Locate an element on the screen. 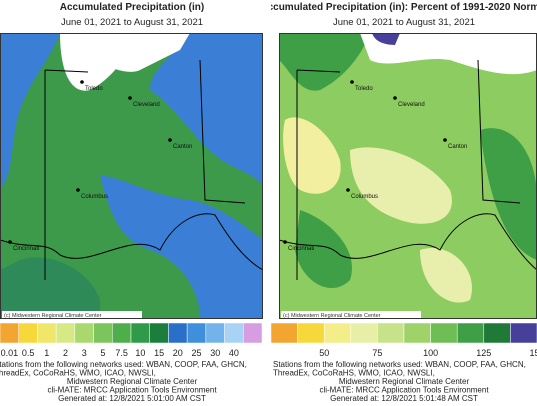 The image size is (537, 406). note: Generated at: 12/8/2021 5:01:00 AM CST is located at coordinates (132, 397).